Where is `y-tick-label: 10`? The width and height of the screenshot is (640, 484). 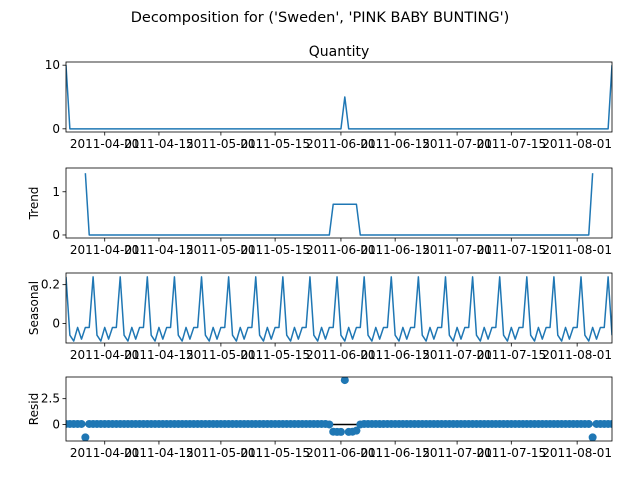
y-tick-label: 10 is located at coordinates (52, 65).